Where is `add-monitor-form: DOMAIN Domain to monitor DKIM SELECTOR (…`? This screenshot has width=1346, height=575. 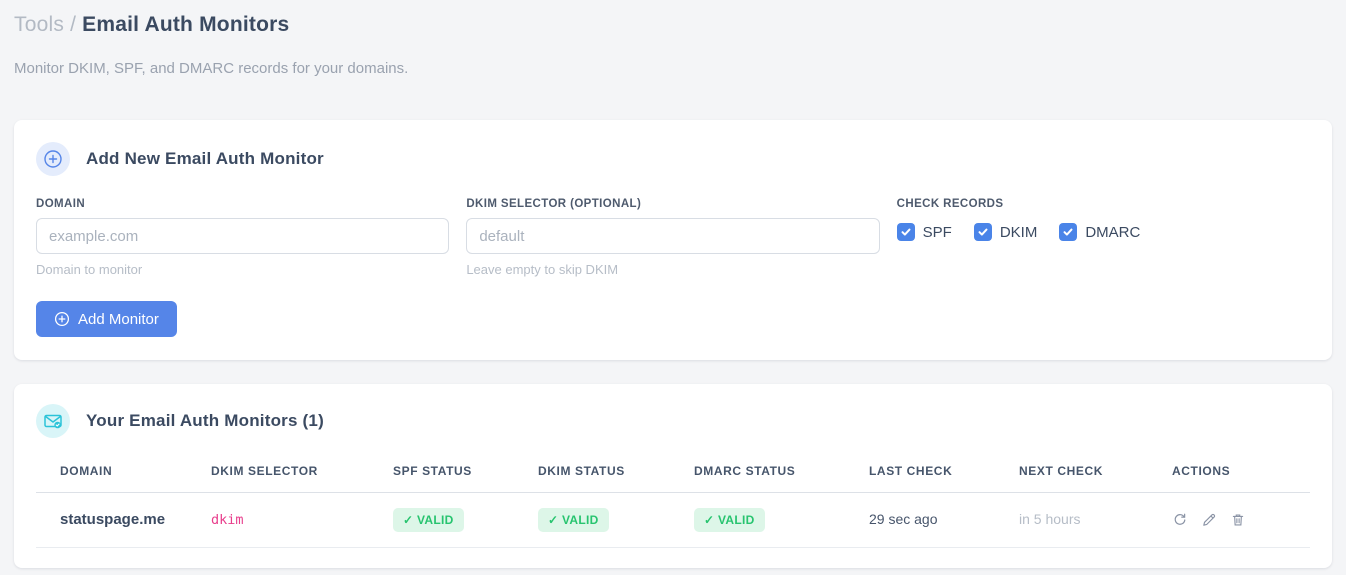 add-monitor-form: DOMAIN Domain to monitor DKIM SELECTOR (… is located at coordinates (673, 237).